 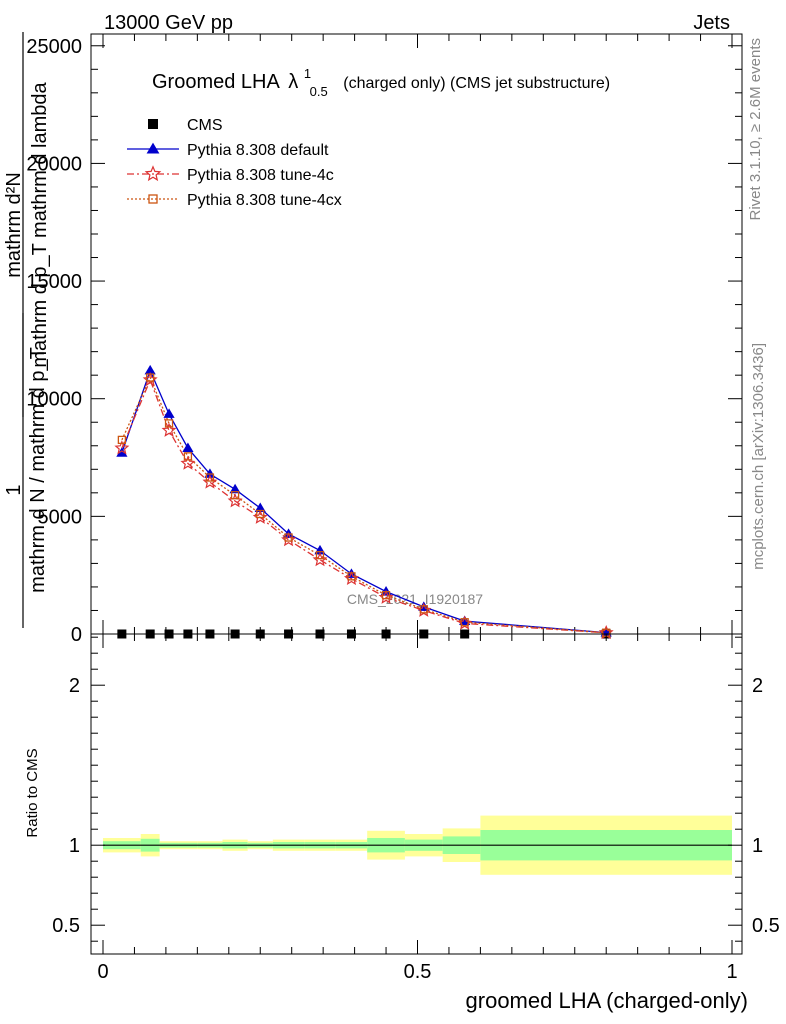 I want to click on rivet-note: Rivet 3.1.10, ≥ 2.6M events, so click(x=755, y=129).